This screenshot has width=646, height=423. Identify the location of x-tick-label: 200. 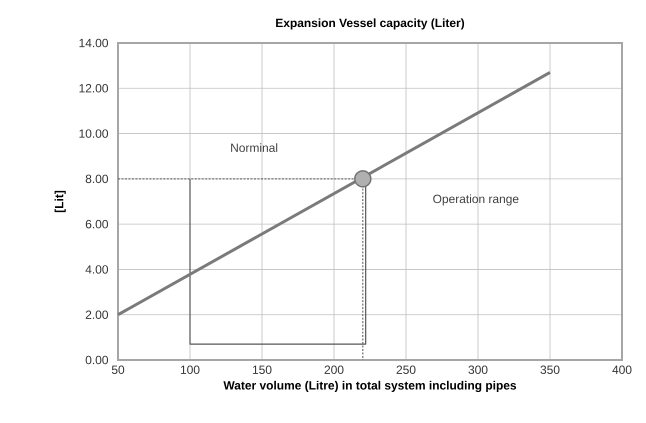
(334, 370).